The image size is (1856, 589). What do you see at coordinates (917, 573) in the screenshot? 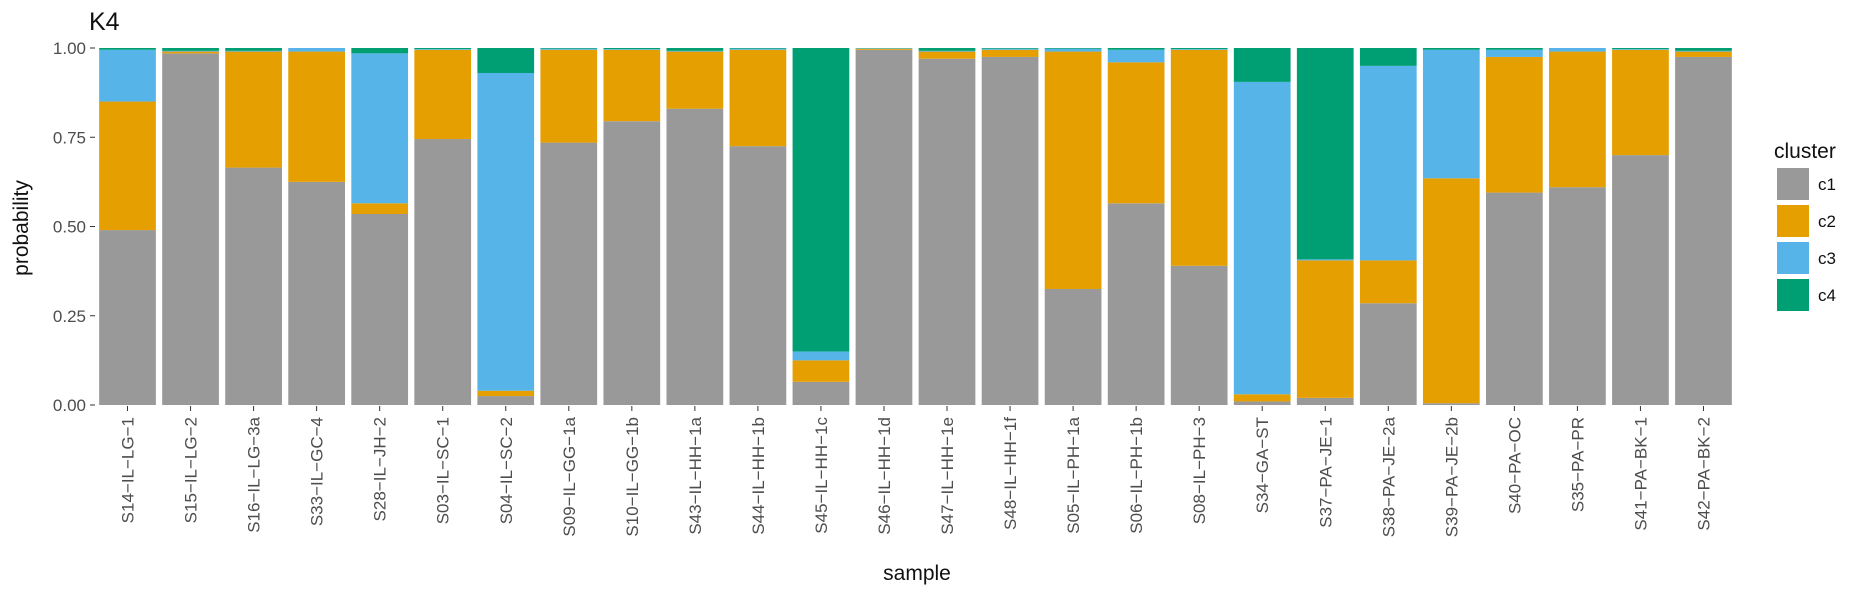
I see `x-axis-title: sample` at bounding box center [917, 573].